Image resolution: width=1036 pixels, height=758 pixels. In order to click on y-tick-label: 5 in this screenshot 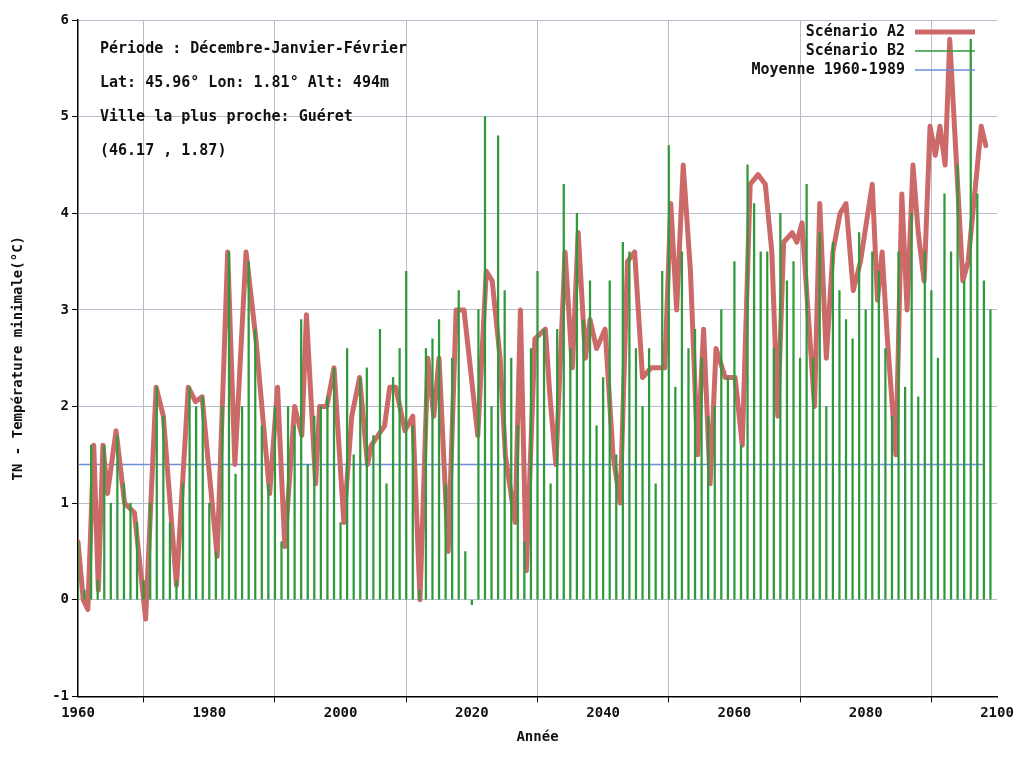, I will do `click(64, 115)`.